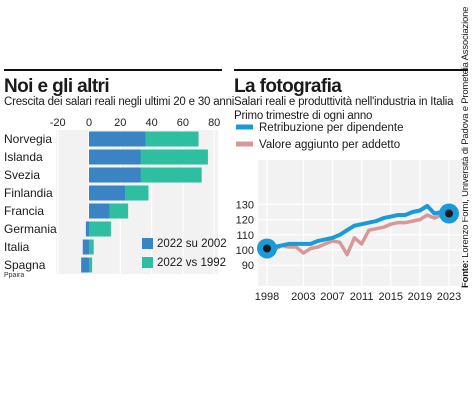 This screenshot has height=403, width=474. I want to click on wages-series-line, so click(358, 227).